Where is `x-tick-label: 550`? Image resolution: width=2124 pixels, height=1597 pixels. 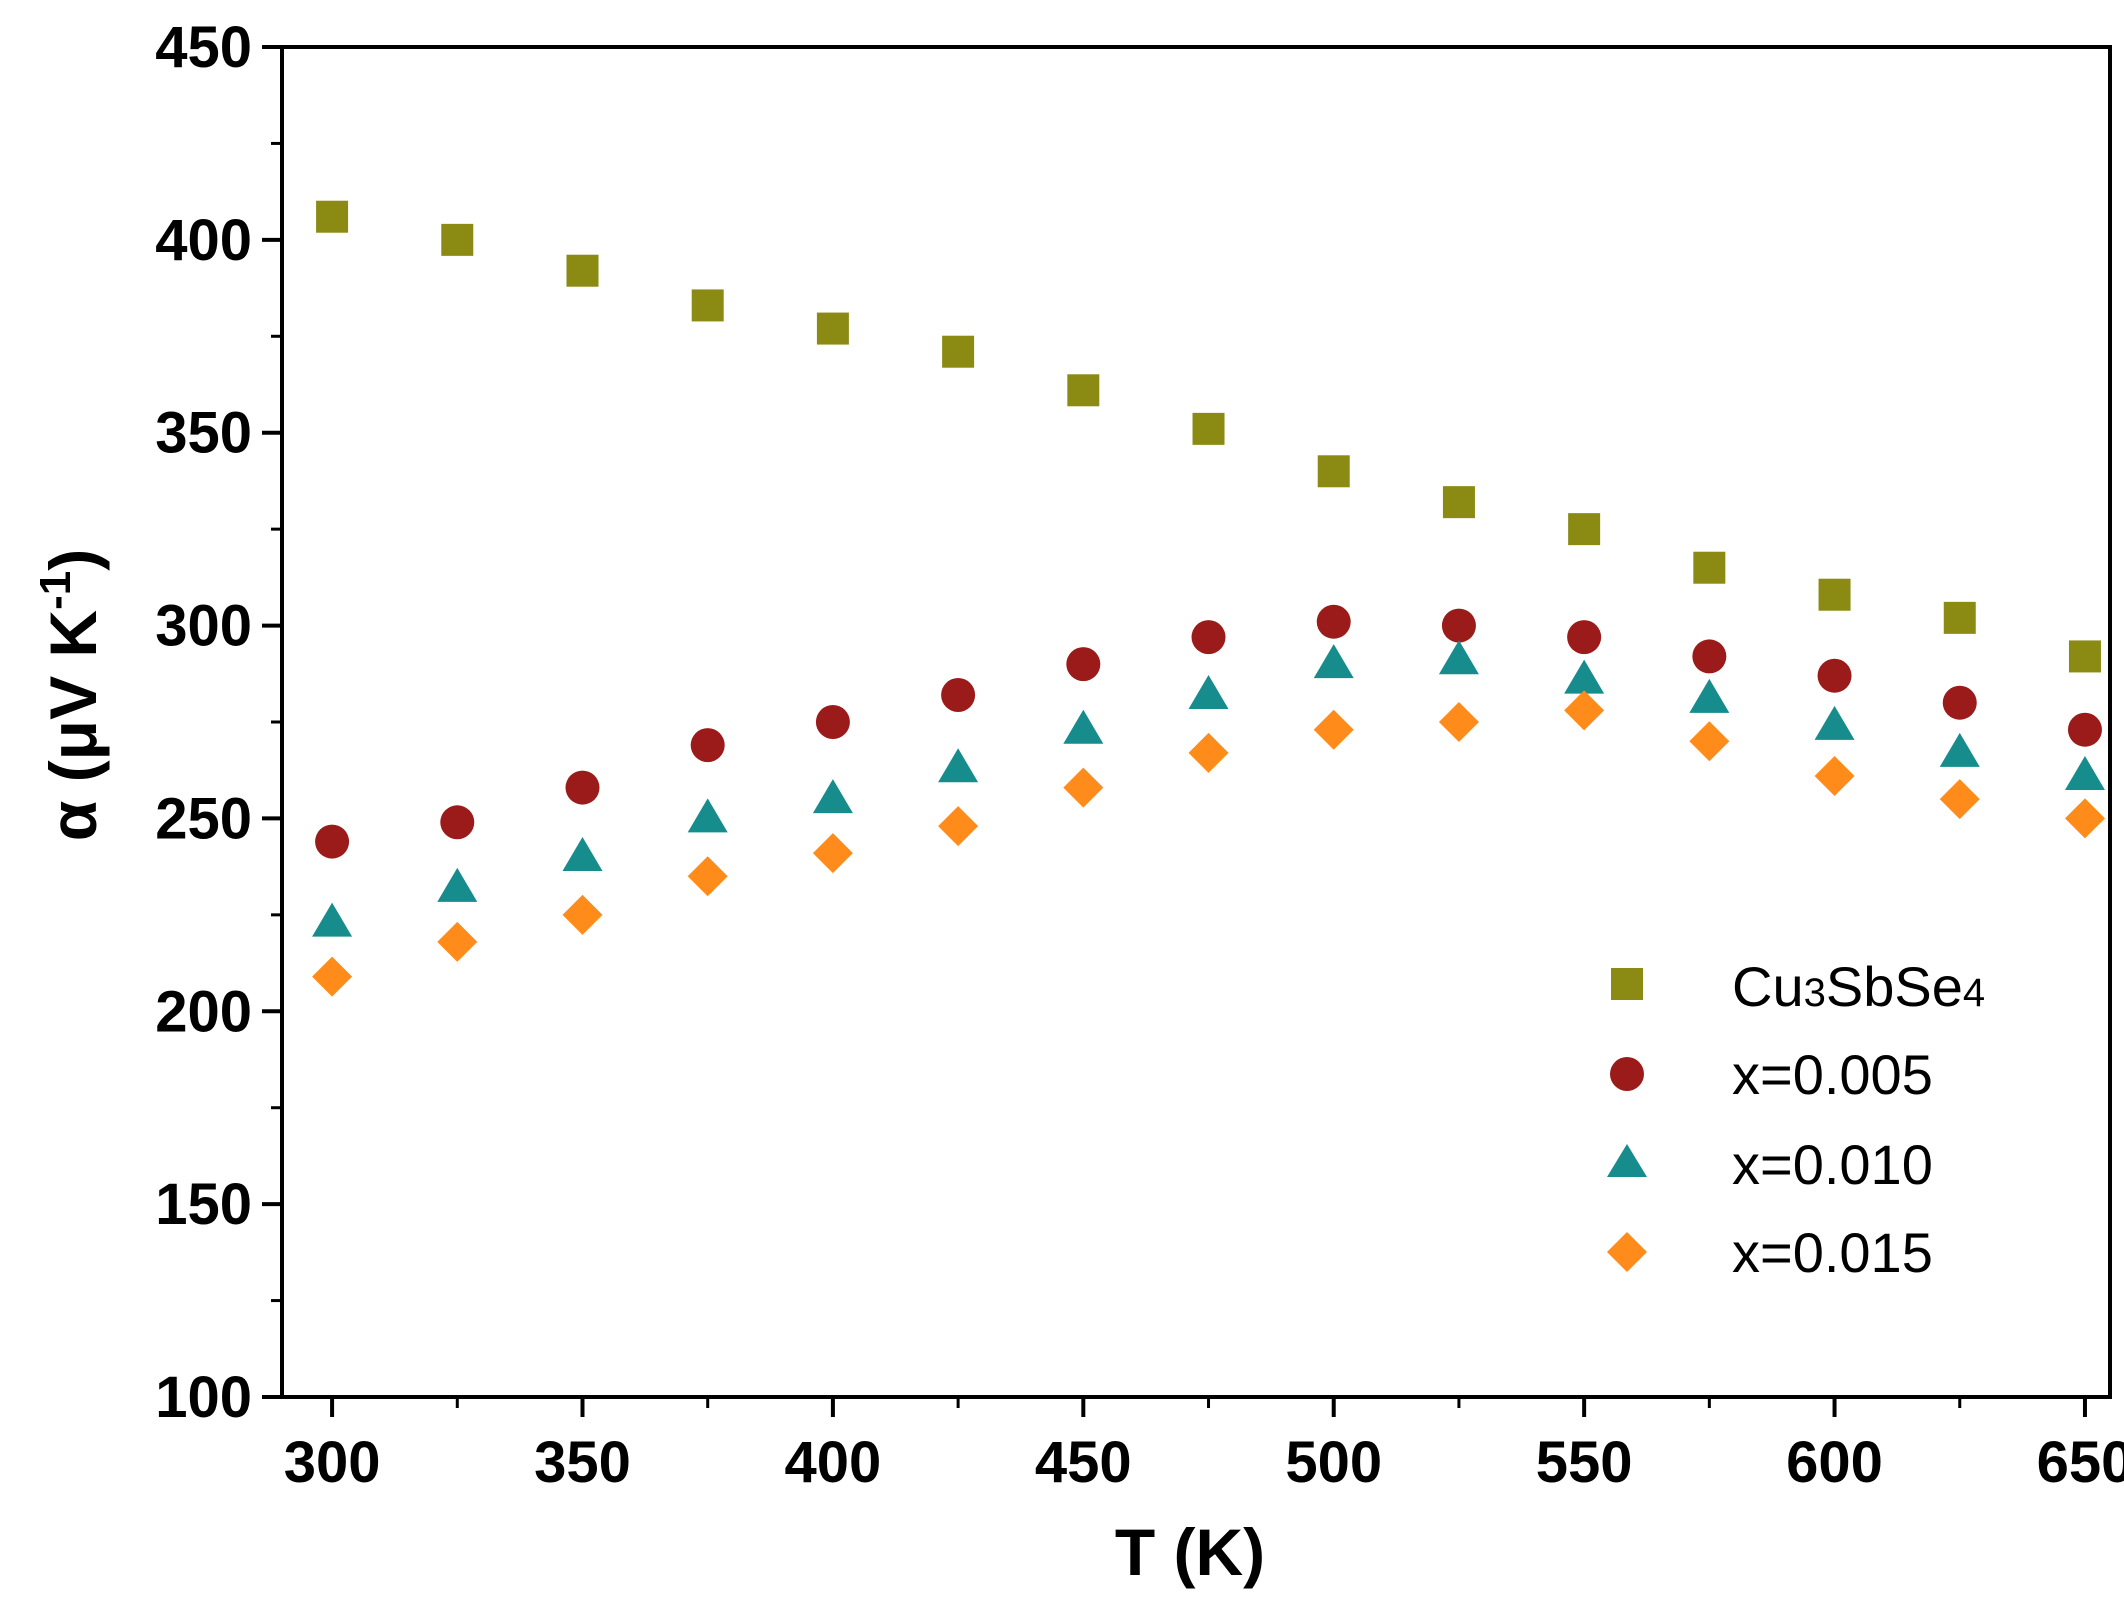
x-tick-label: 550 is located at coordinates (1584, 1462).